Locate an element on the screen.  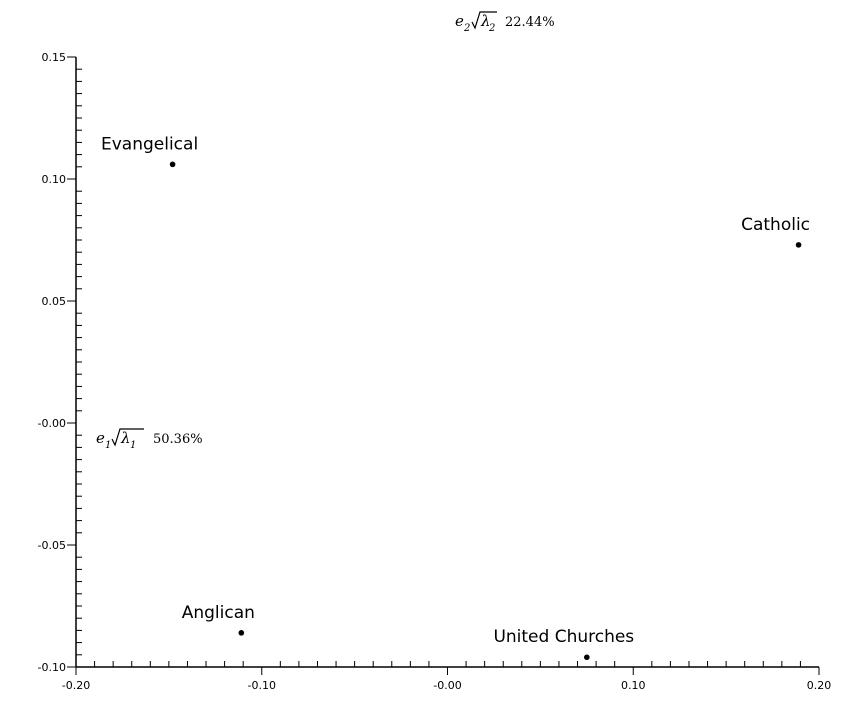
point-label: Catholic is located at coordinates (775, 225).